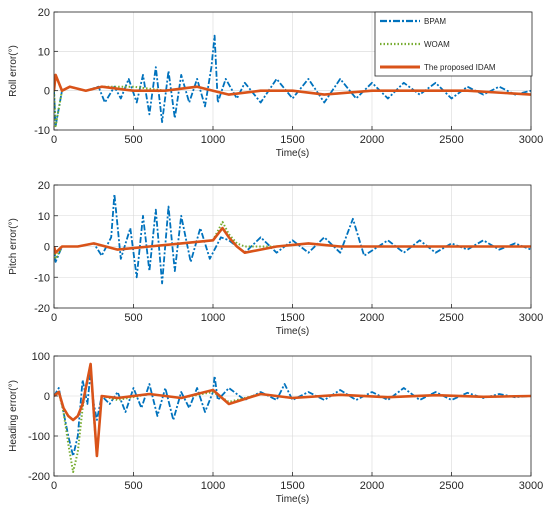  I want to click on roll-ytick-label-3: 20, so click(44, 13).